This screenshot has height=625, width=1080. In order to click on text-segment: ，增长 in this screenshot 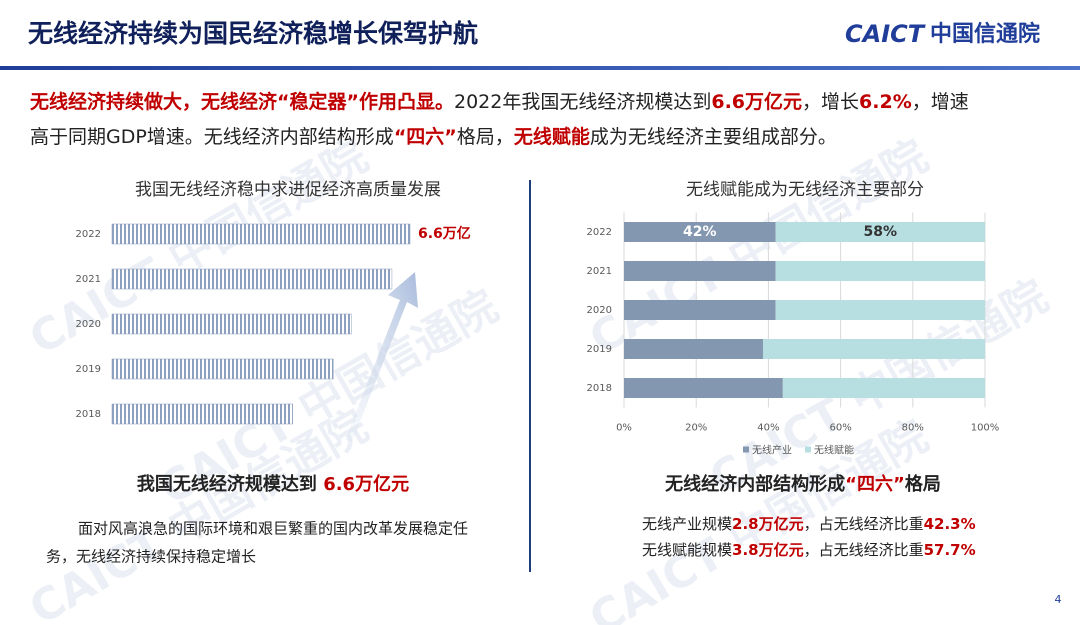, I will do `click(830, 102)`.